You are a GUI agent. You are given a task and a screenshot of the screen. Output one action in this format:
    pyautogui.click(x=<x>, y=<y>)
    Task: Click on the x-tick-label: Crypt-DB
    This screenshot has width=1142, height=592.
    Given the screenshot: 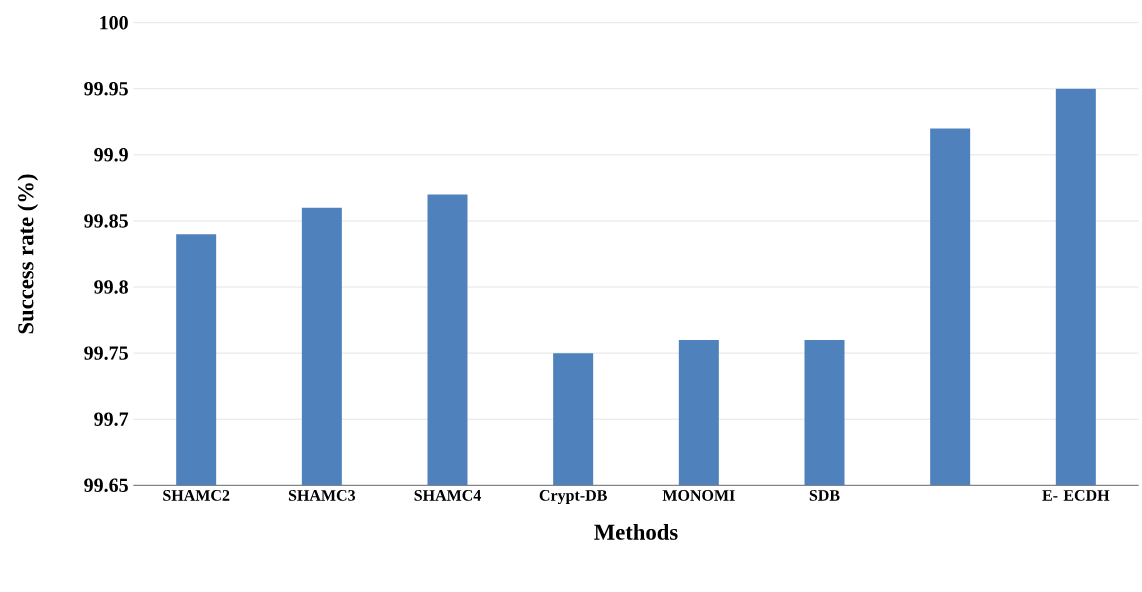 What is the action you would take?
    pyautogui.click(x=573, y=497)
    